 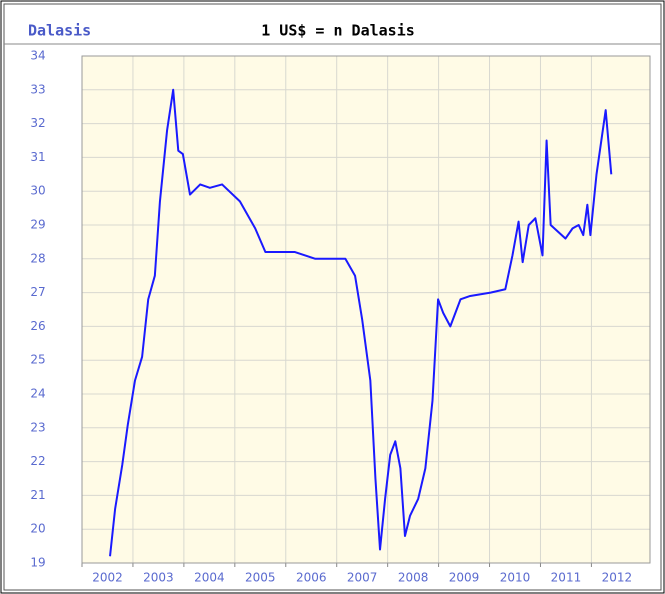 What do you see at coordinates (260, 578) in the screenshot?
I see `x-tick-label: 2005` at bounding box center [260, 578].